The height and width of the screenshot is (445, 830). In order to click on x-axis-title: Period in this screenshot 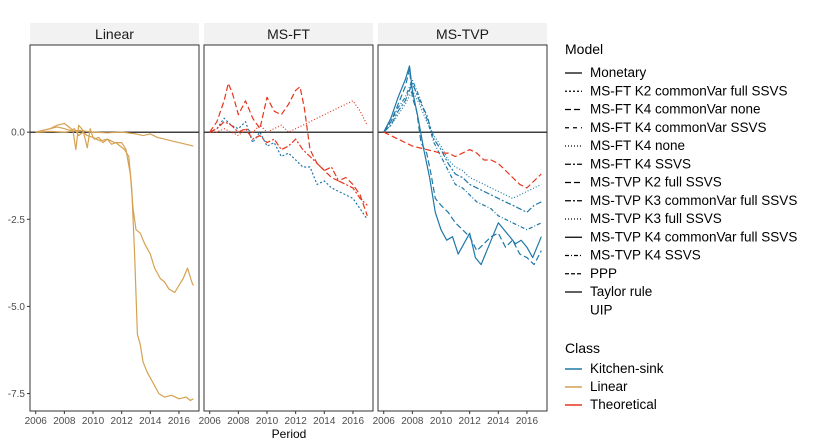, I will do `click(289, 434)`.